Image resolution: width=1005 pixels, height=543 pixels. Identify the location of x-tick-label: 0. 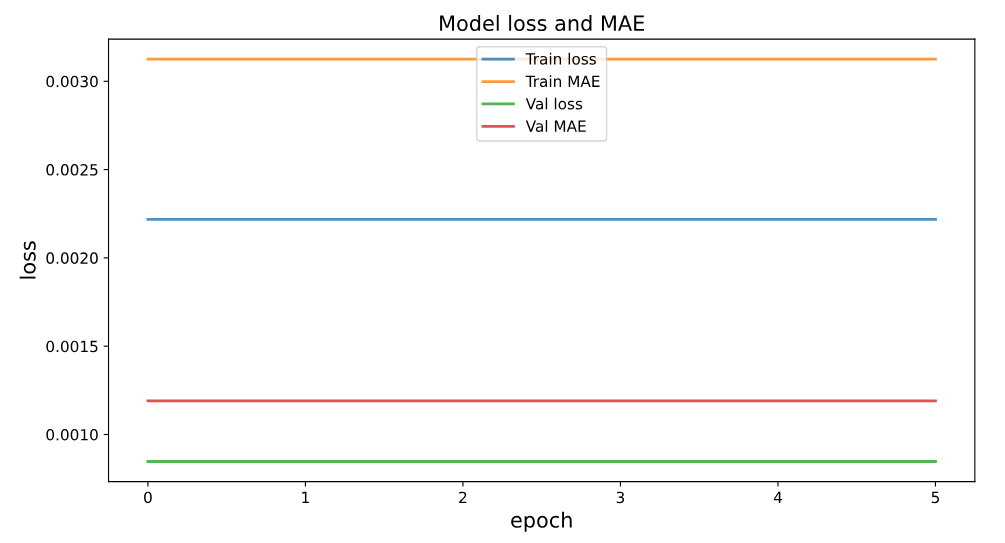
(148, 497).